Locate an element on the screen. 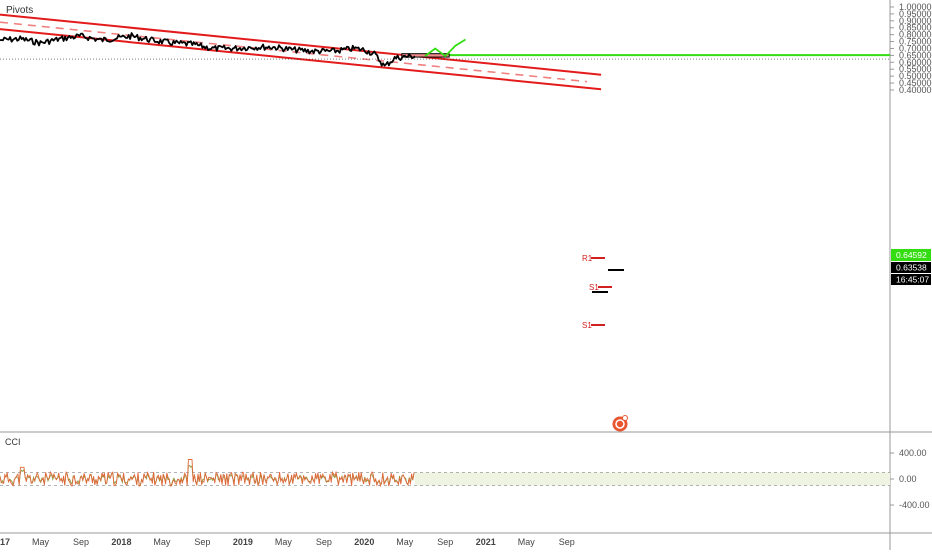 The height and width of the screenshot is (555, 932). current-price-text: 0.64592 is located at coordinates (911, 255).